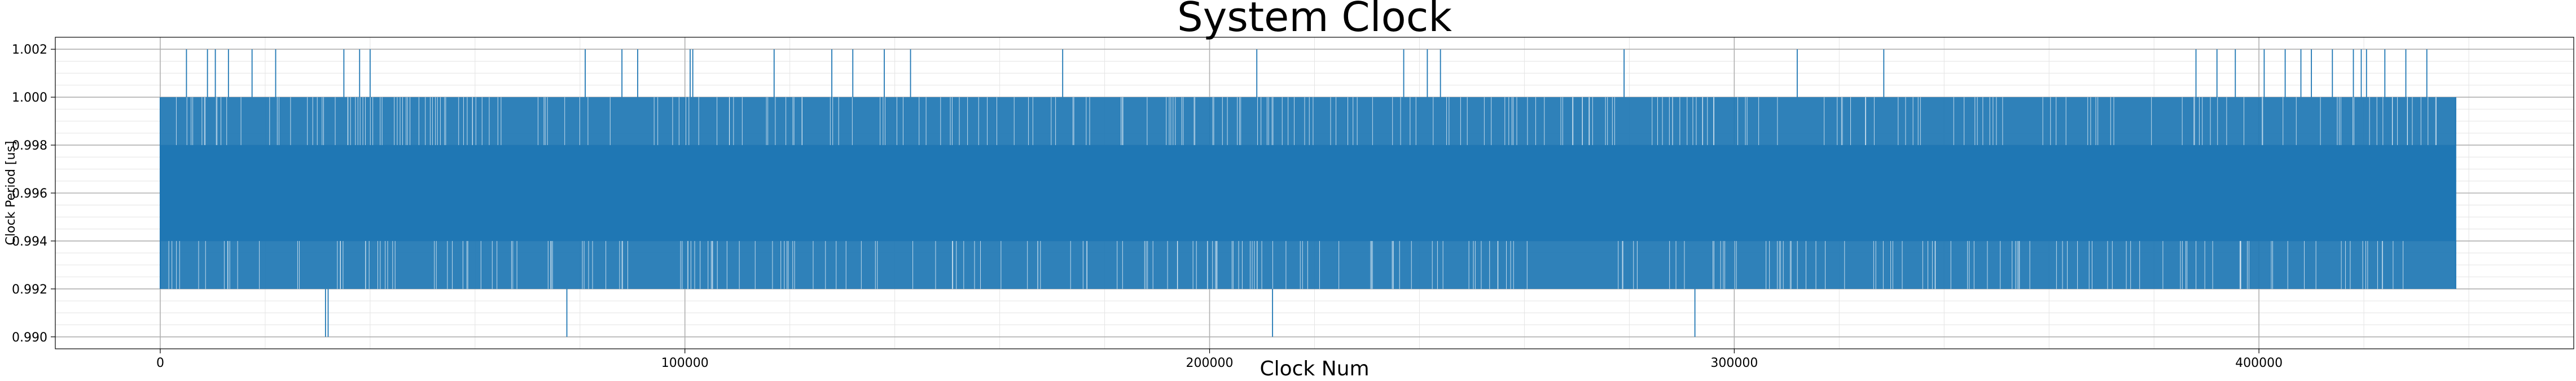 Image resolution: width=2576 pixels, height=381 pixels. What do you see at coordinates (2259, 363) in the screenshot?
I see `x-tick-label: 400000` at bounding box center [2259, 363].